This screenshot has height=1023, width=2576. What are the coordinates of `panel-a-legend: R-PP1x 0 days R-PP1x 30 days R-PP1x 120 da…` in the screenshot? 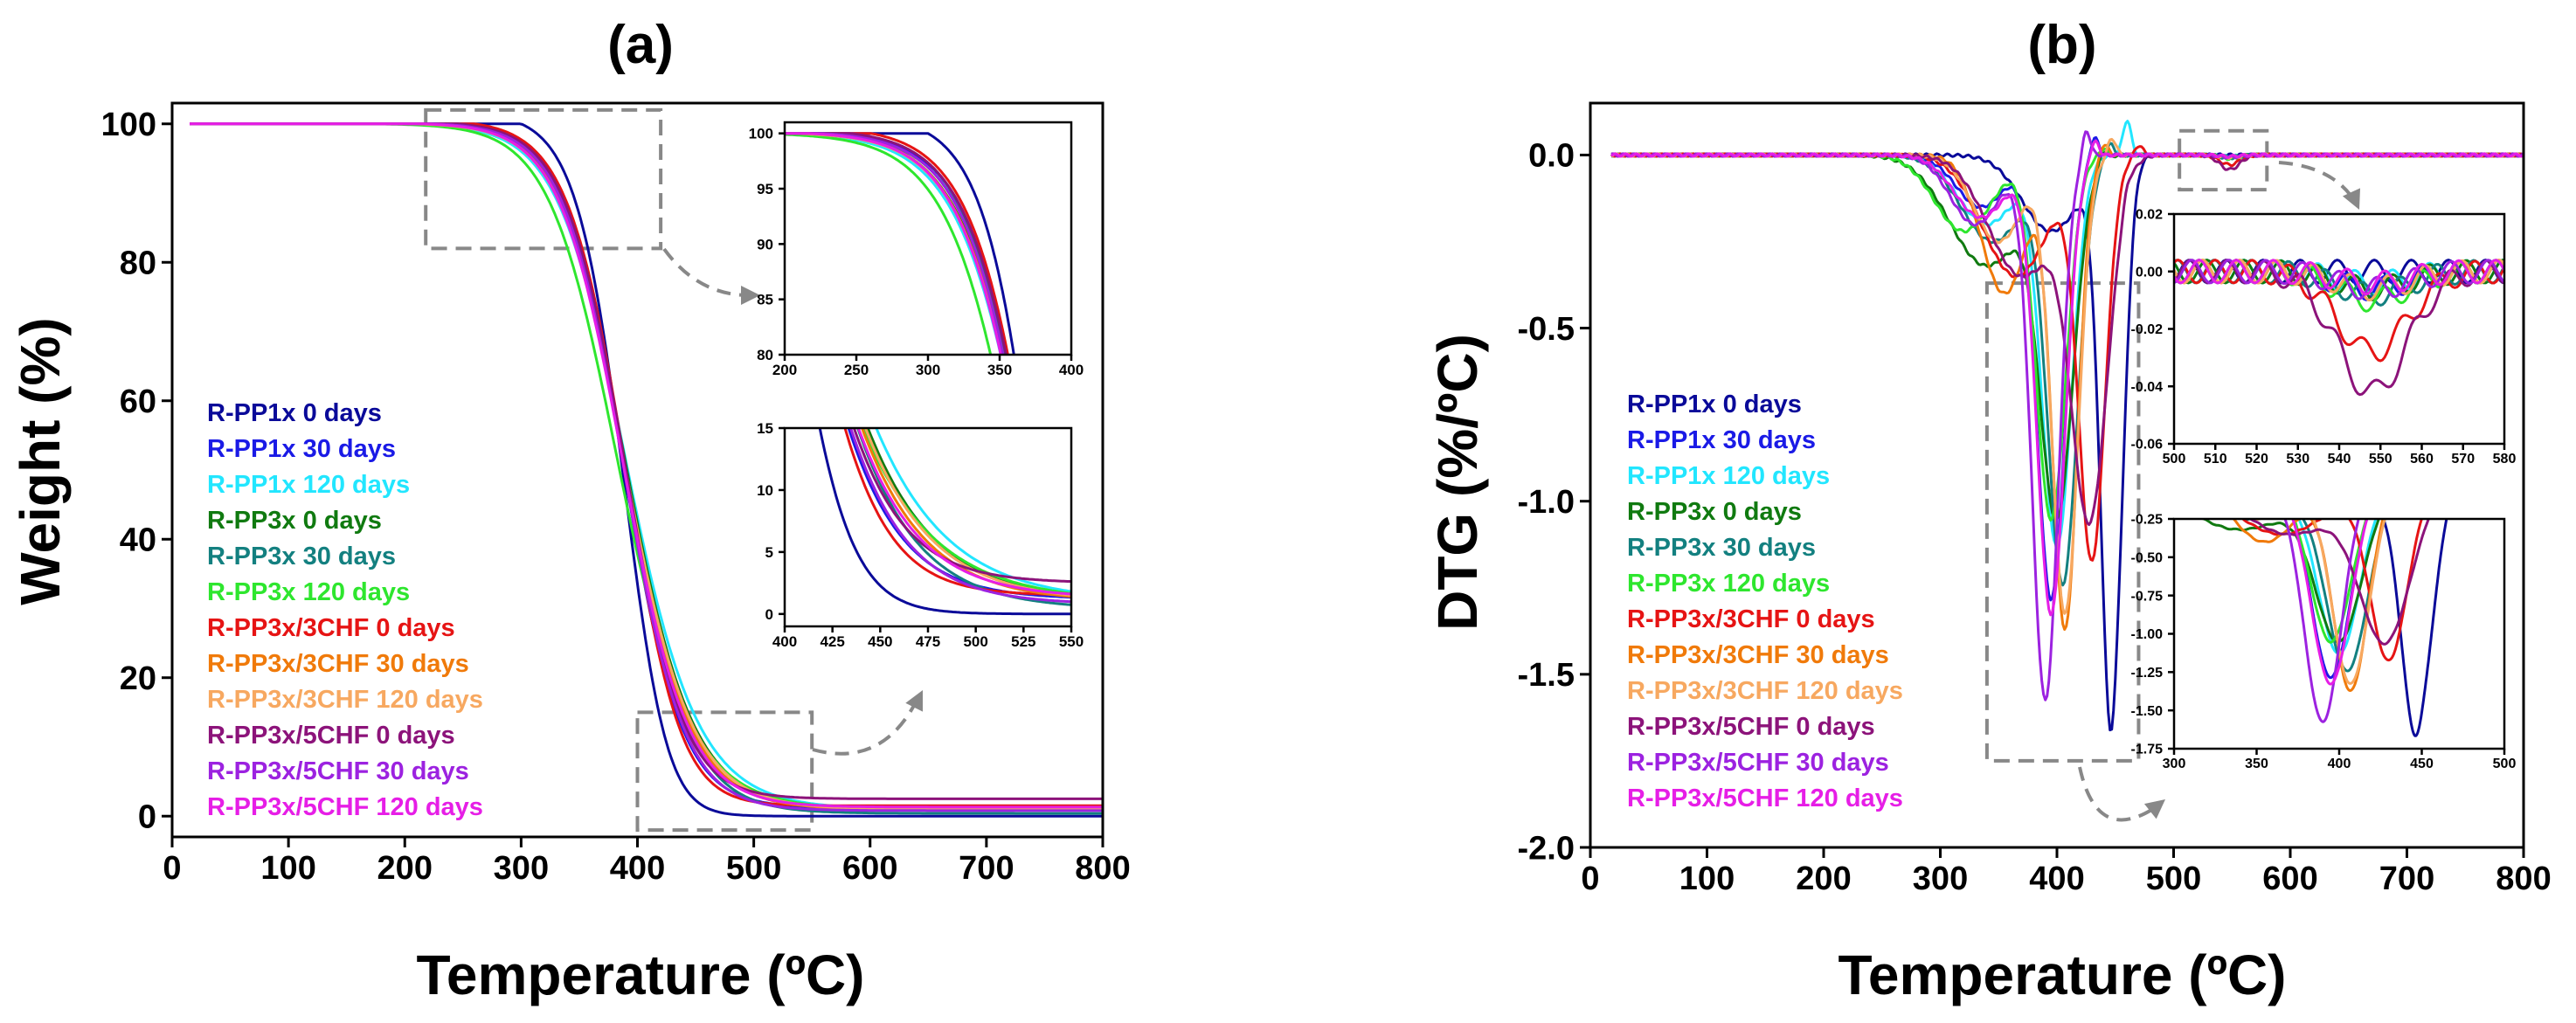 It's located at (345, 610).